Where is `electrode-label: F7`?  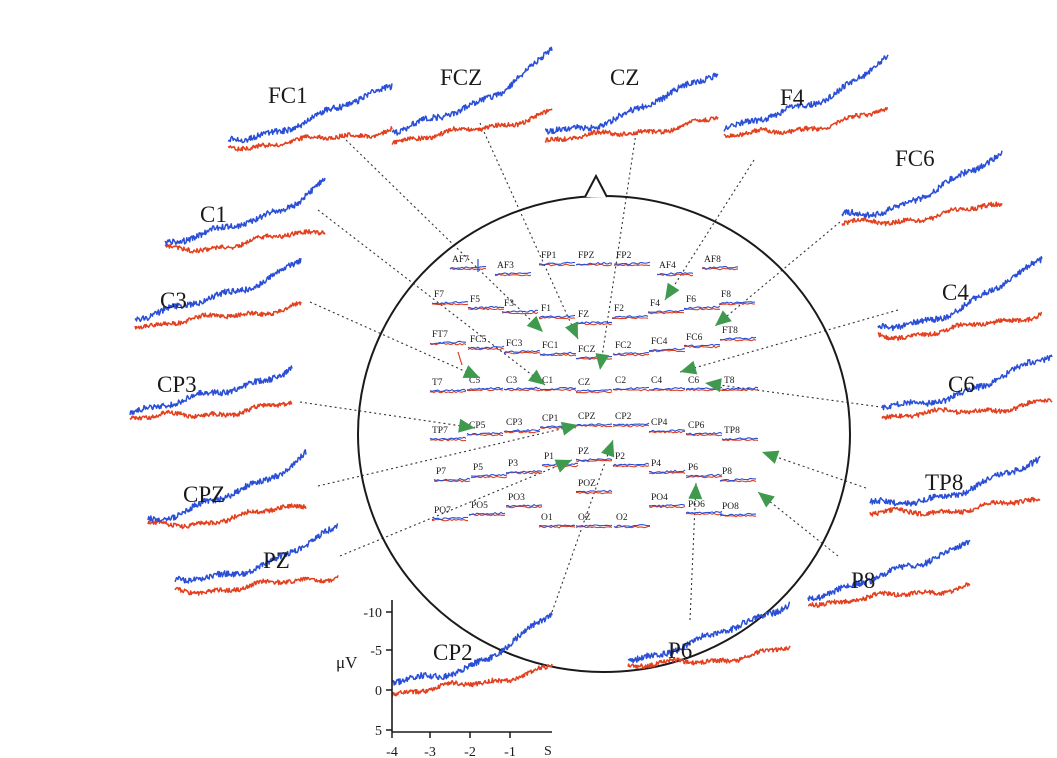 electrode-label: F7 is located at coordinates (439, 295).